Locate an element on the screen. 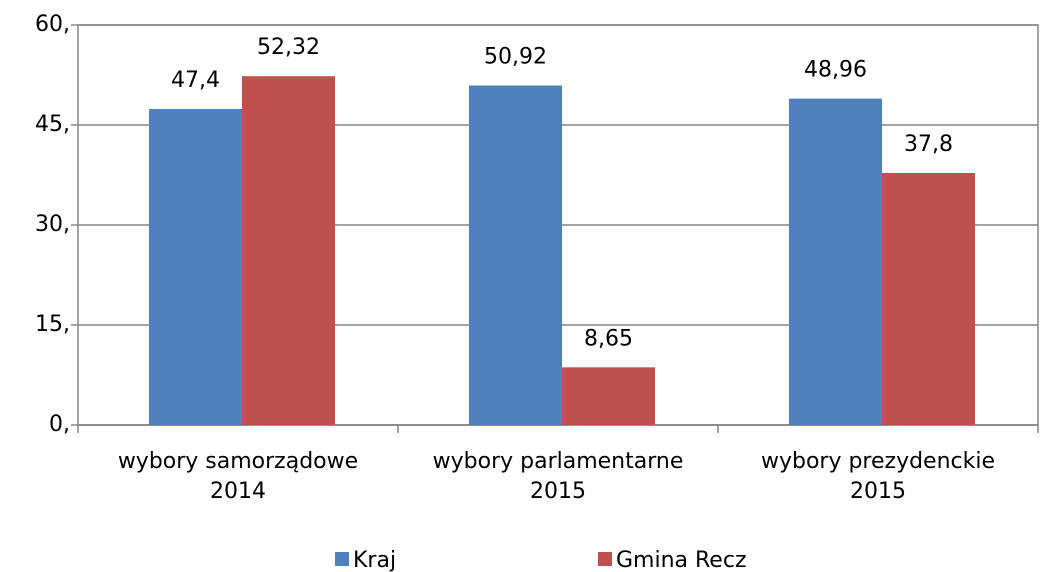 This screenshot has height=572, width=1041. legend-label: Kraj is located at coordinates (374, 560).